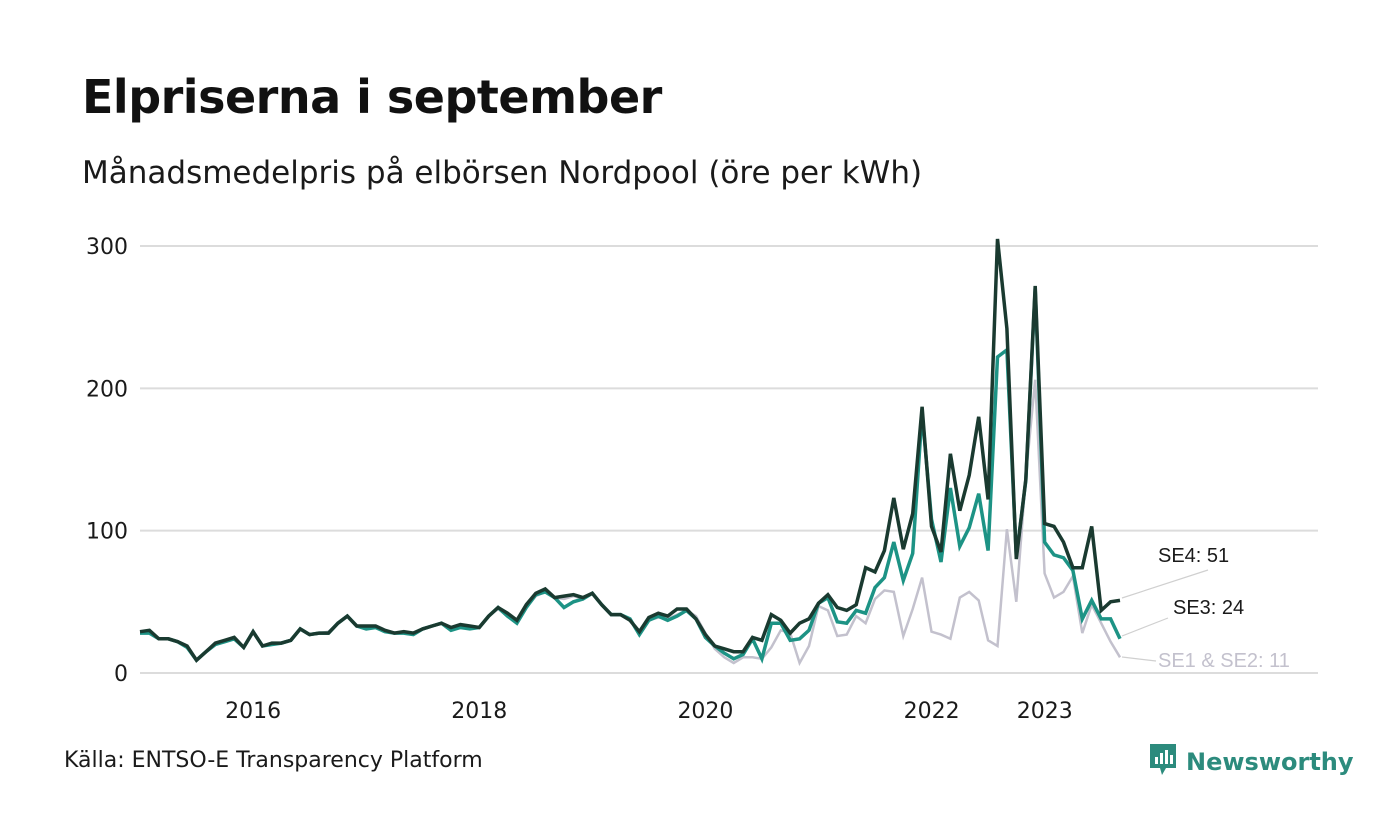 This screenshot has width=1400, height=840. I want to click on source-note: Källa: ENTSO-E Transparency Platform, so click(273, 760).